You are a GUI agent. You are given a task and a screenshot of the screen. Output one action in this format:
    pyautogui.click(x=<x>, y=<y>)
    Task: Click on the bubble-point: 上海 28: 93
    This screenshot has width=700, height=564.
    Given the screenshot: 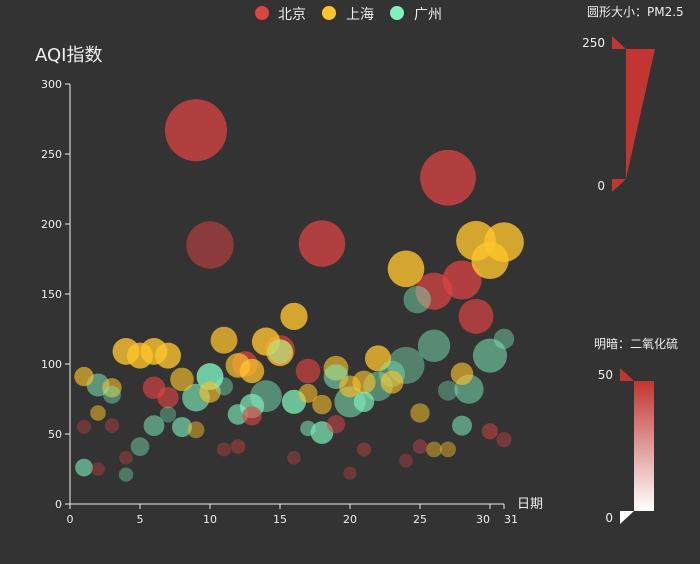 What is the action you would take?
    pyautogui.click(x=462, y=374)
    